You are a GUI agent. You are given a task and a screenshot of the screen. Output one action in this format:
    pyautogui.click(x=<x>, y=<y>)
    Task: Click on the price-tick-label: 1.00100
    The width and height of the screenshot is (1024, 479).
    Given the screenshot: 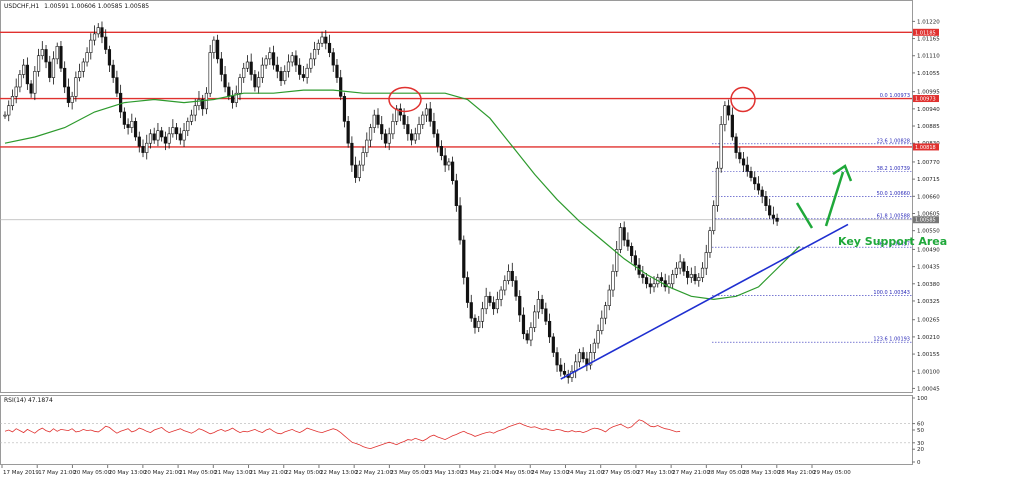 What is the action you would take?
    pyautogui.click(x=928, y=372)
    